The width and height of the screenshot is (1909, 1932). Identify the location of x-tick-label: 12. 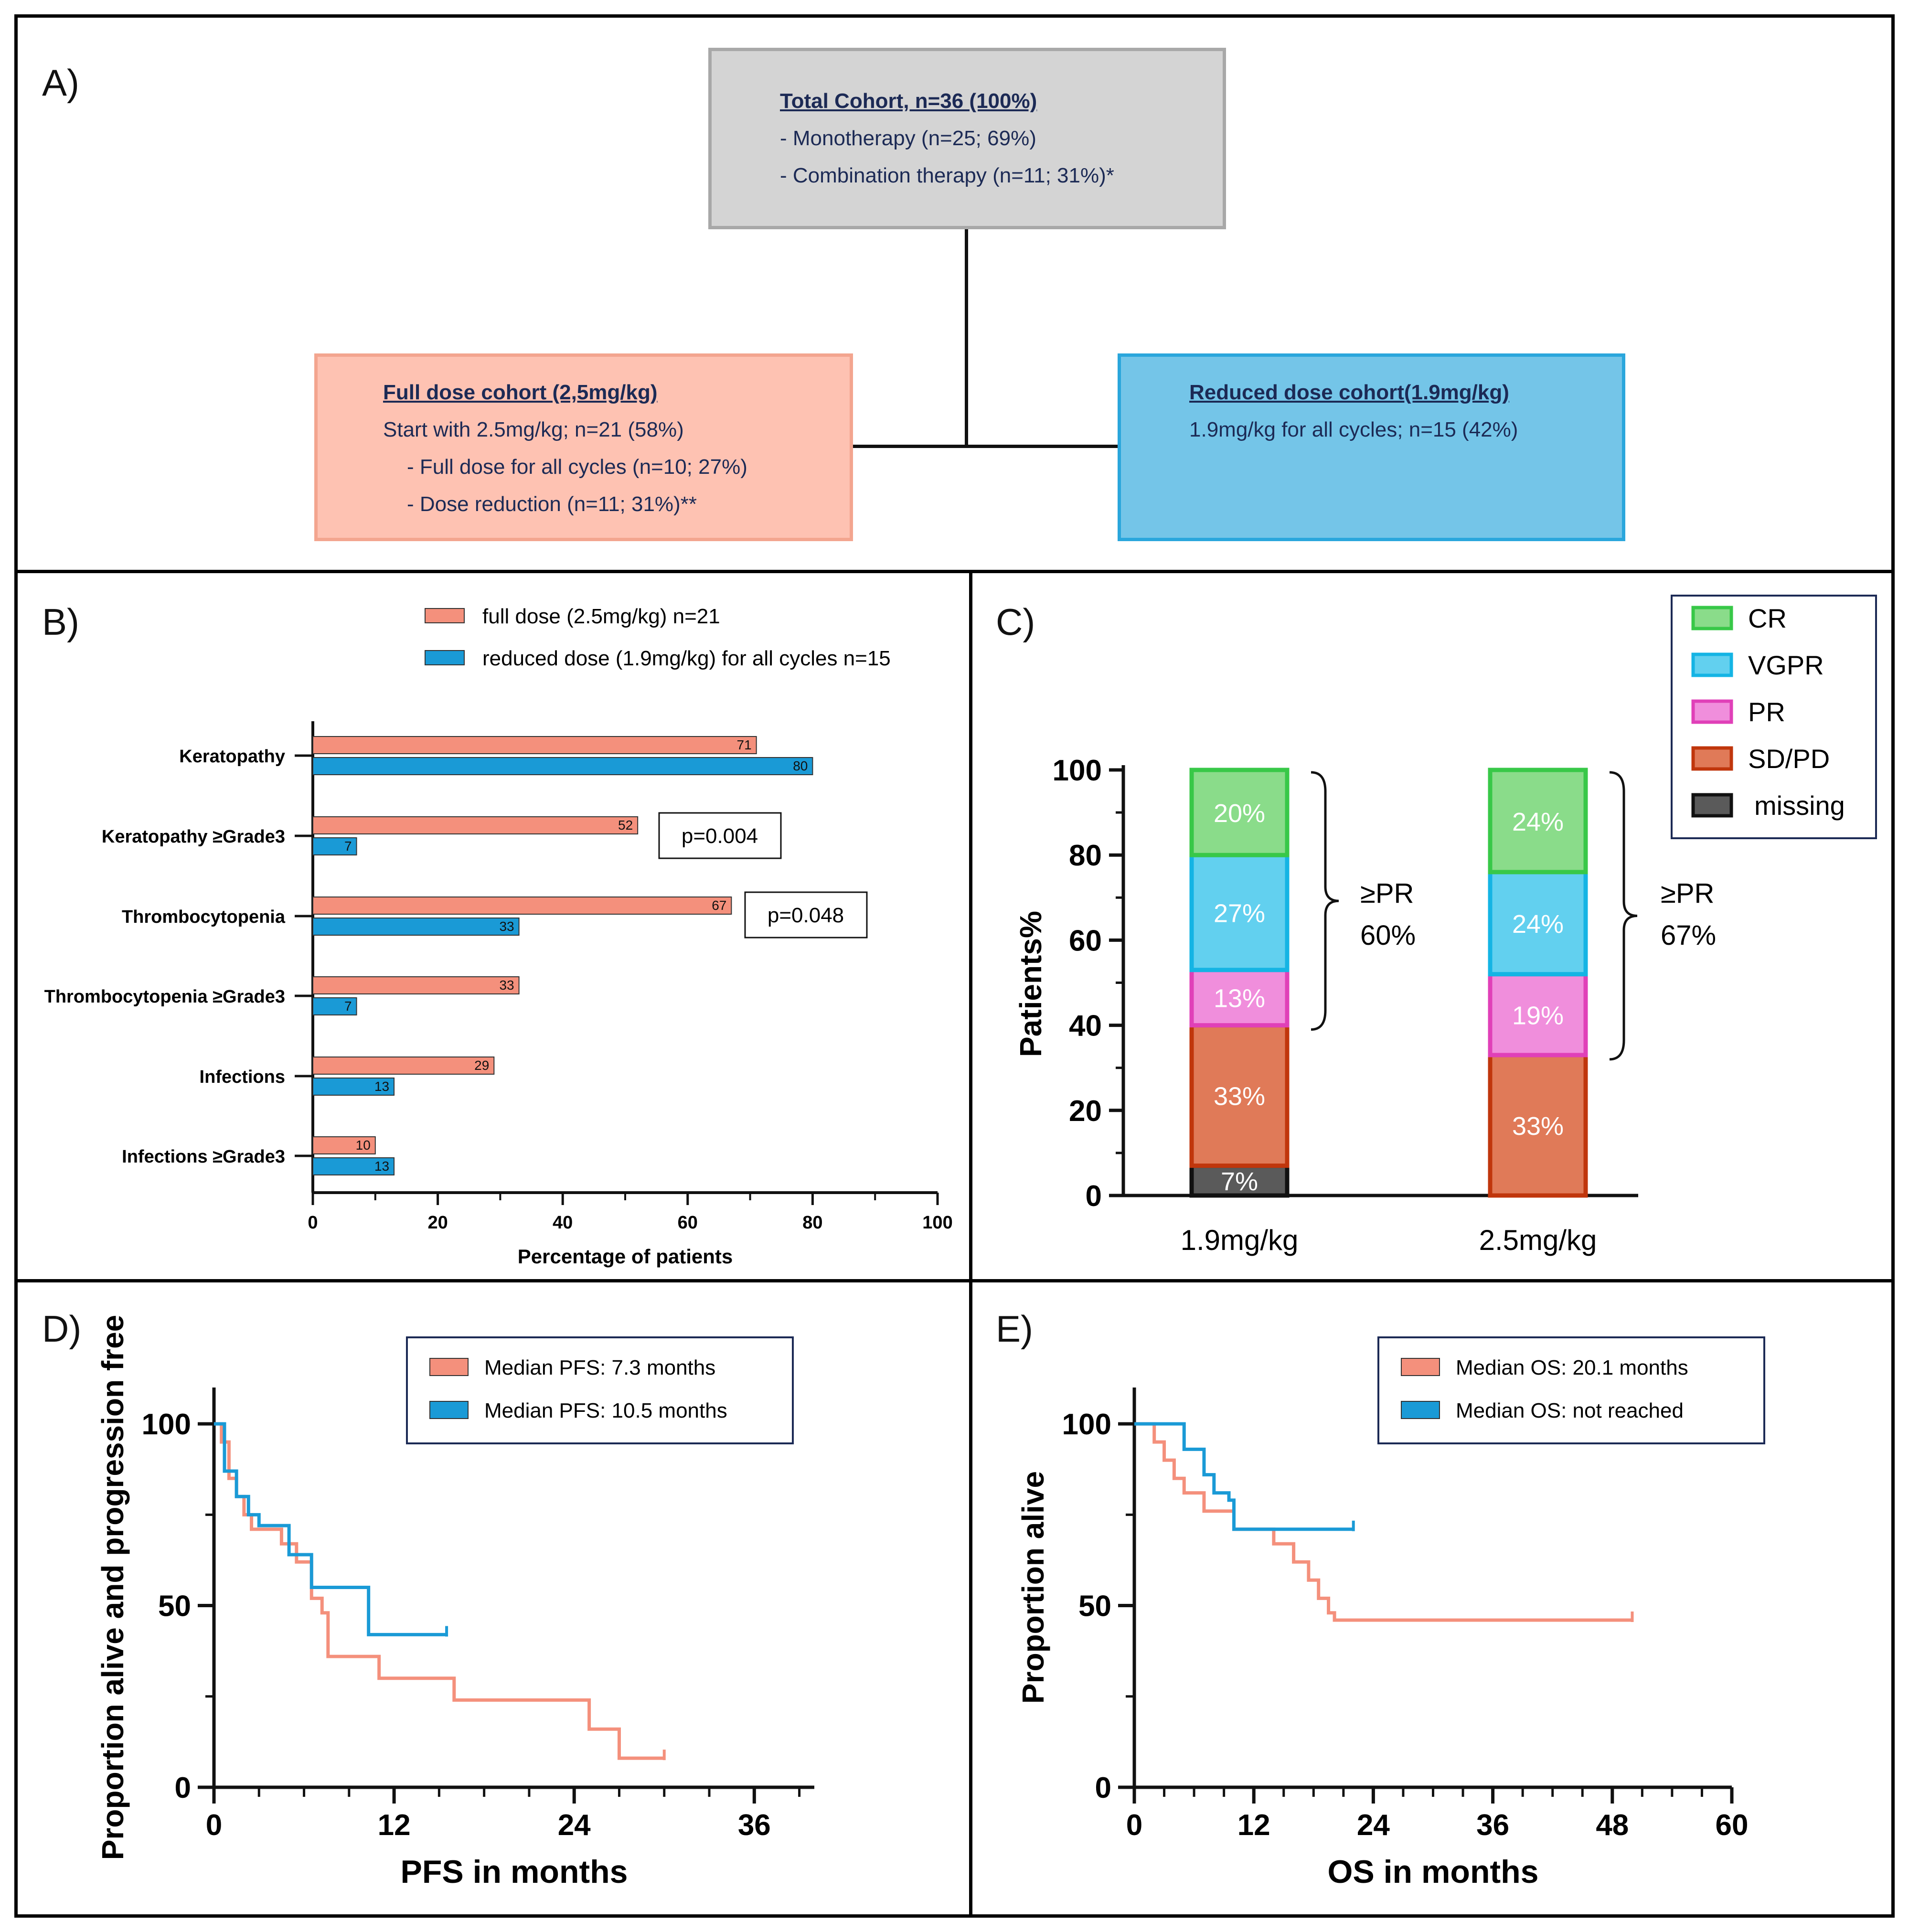
(394, 1825).